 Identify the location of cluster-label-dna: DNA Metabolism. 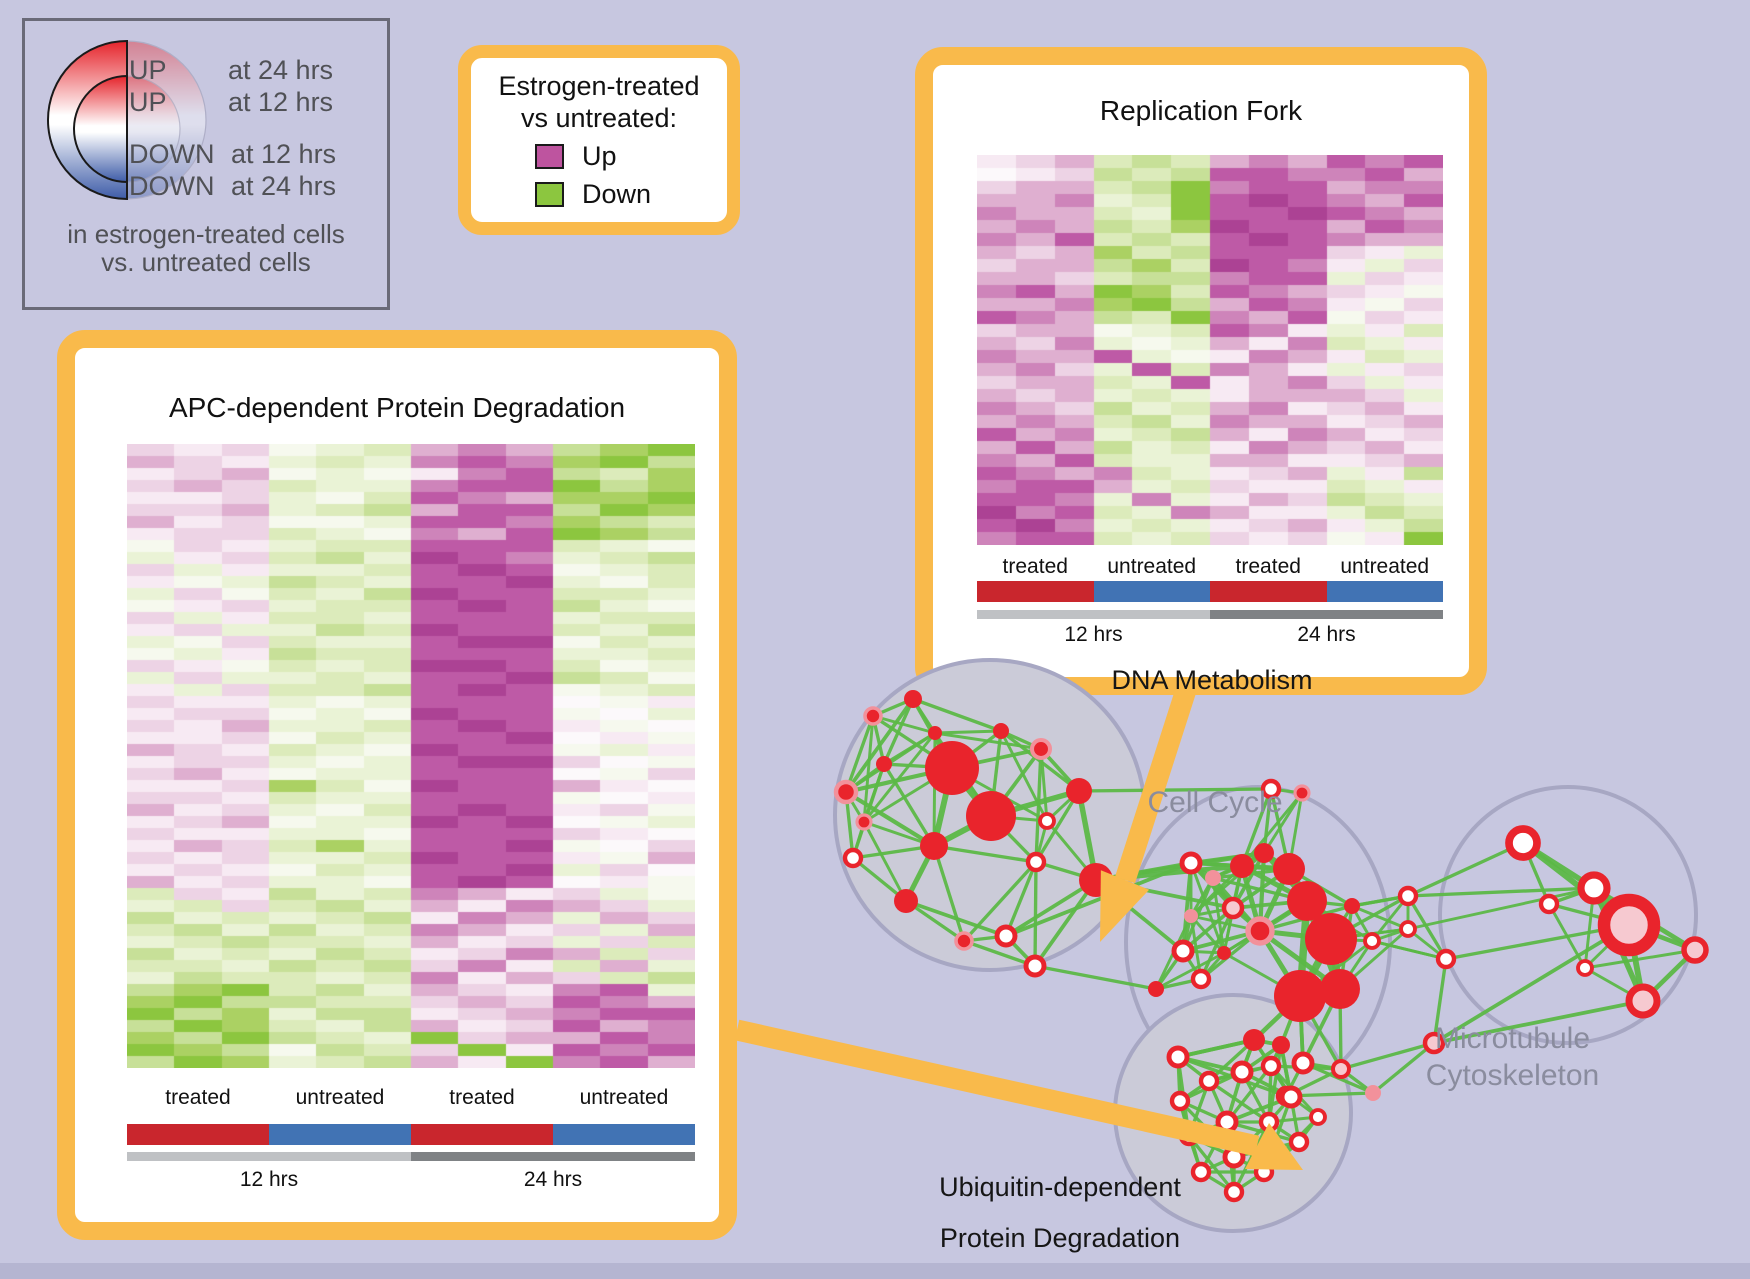
(1212, 680).